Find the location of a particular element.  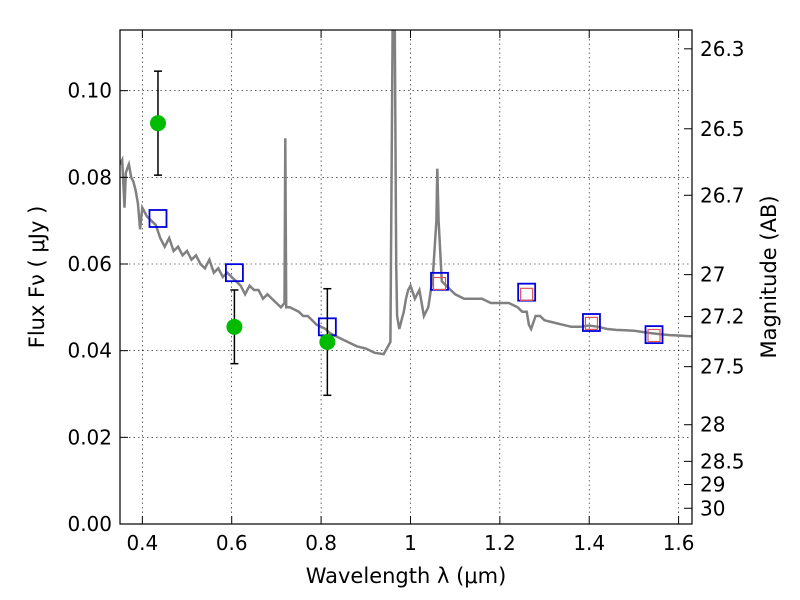

y-tick-label: 0.06 is located at coordinates (89, 264).